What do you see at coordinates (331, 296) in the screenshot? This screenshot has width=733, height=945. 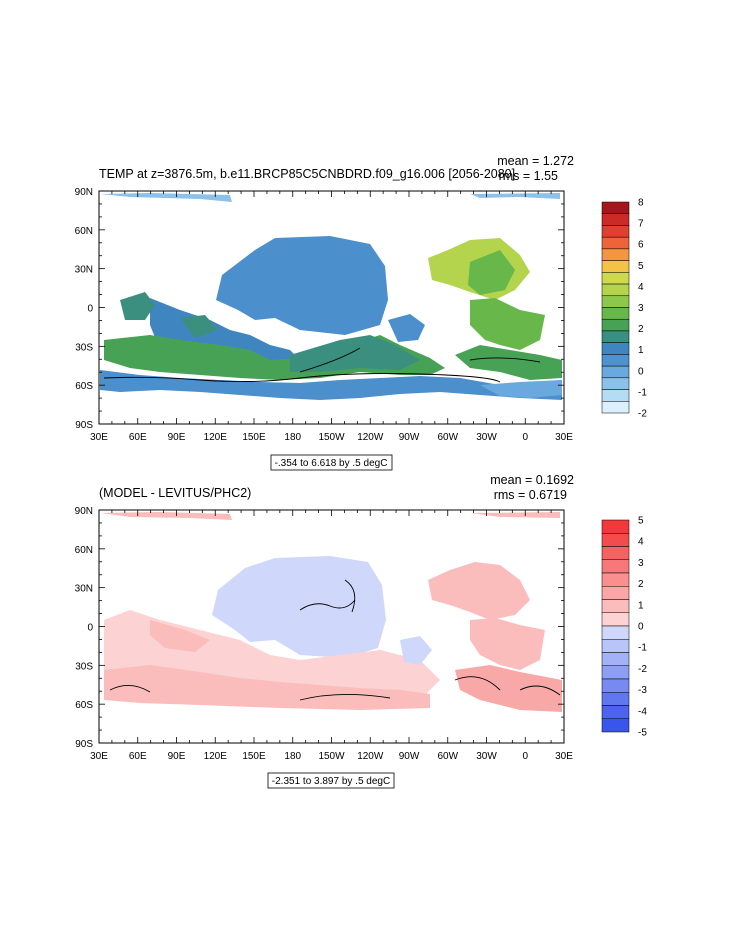 I see `map-field` at bounding box center [331, 296].